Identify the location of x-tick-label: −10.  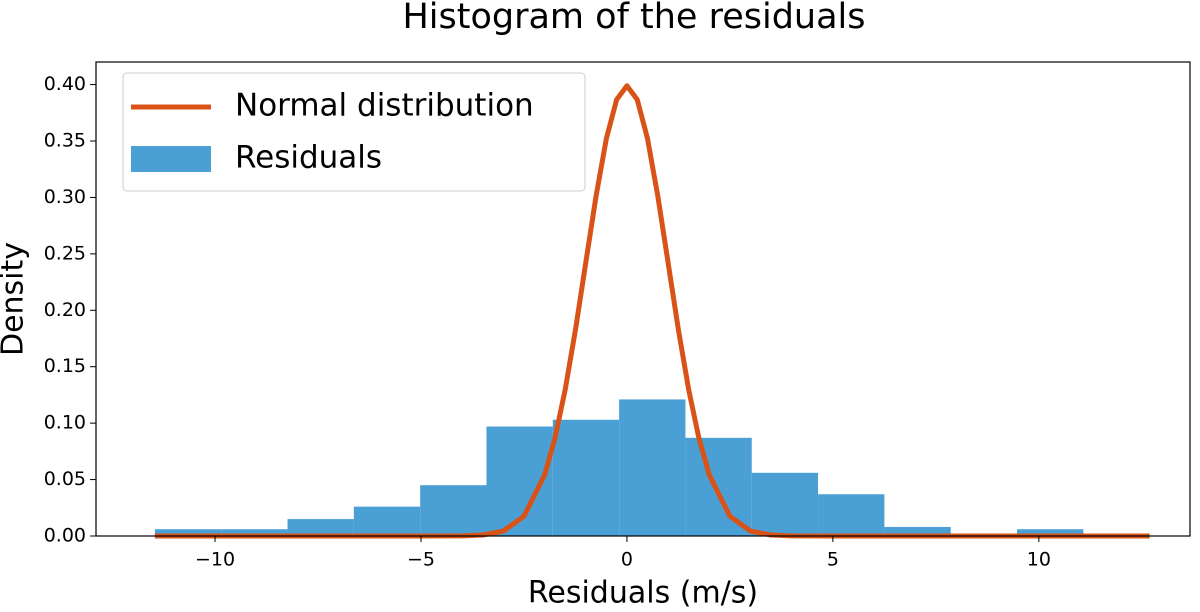
(215, 560).